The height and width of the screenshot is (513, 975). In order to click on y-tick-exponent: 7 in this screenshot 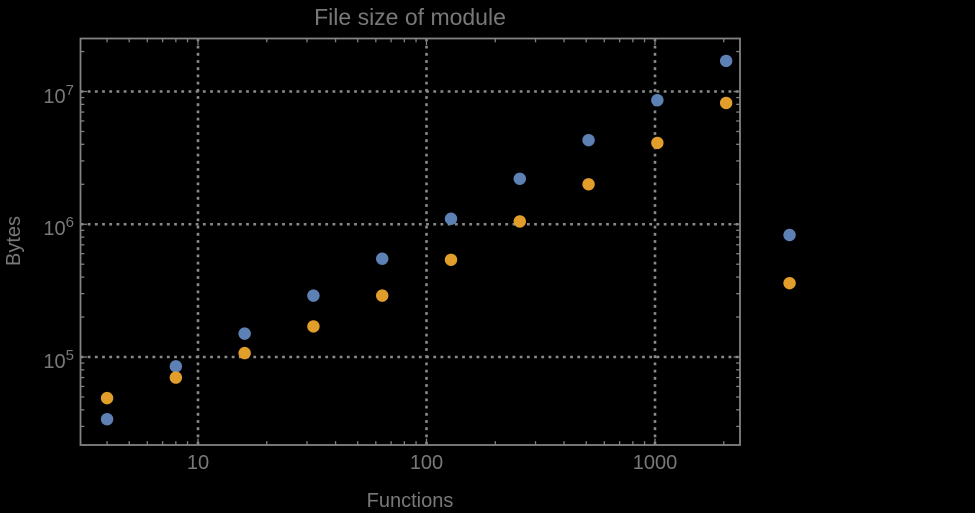, I will do `click(69, 90)`.